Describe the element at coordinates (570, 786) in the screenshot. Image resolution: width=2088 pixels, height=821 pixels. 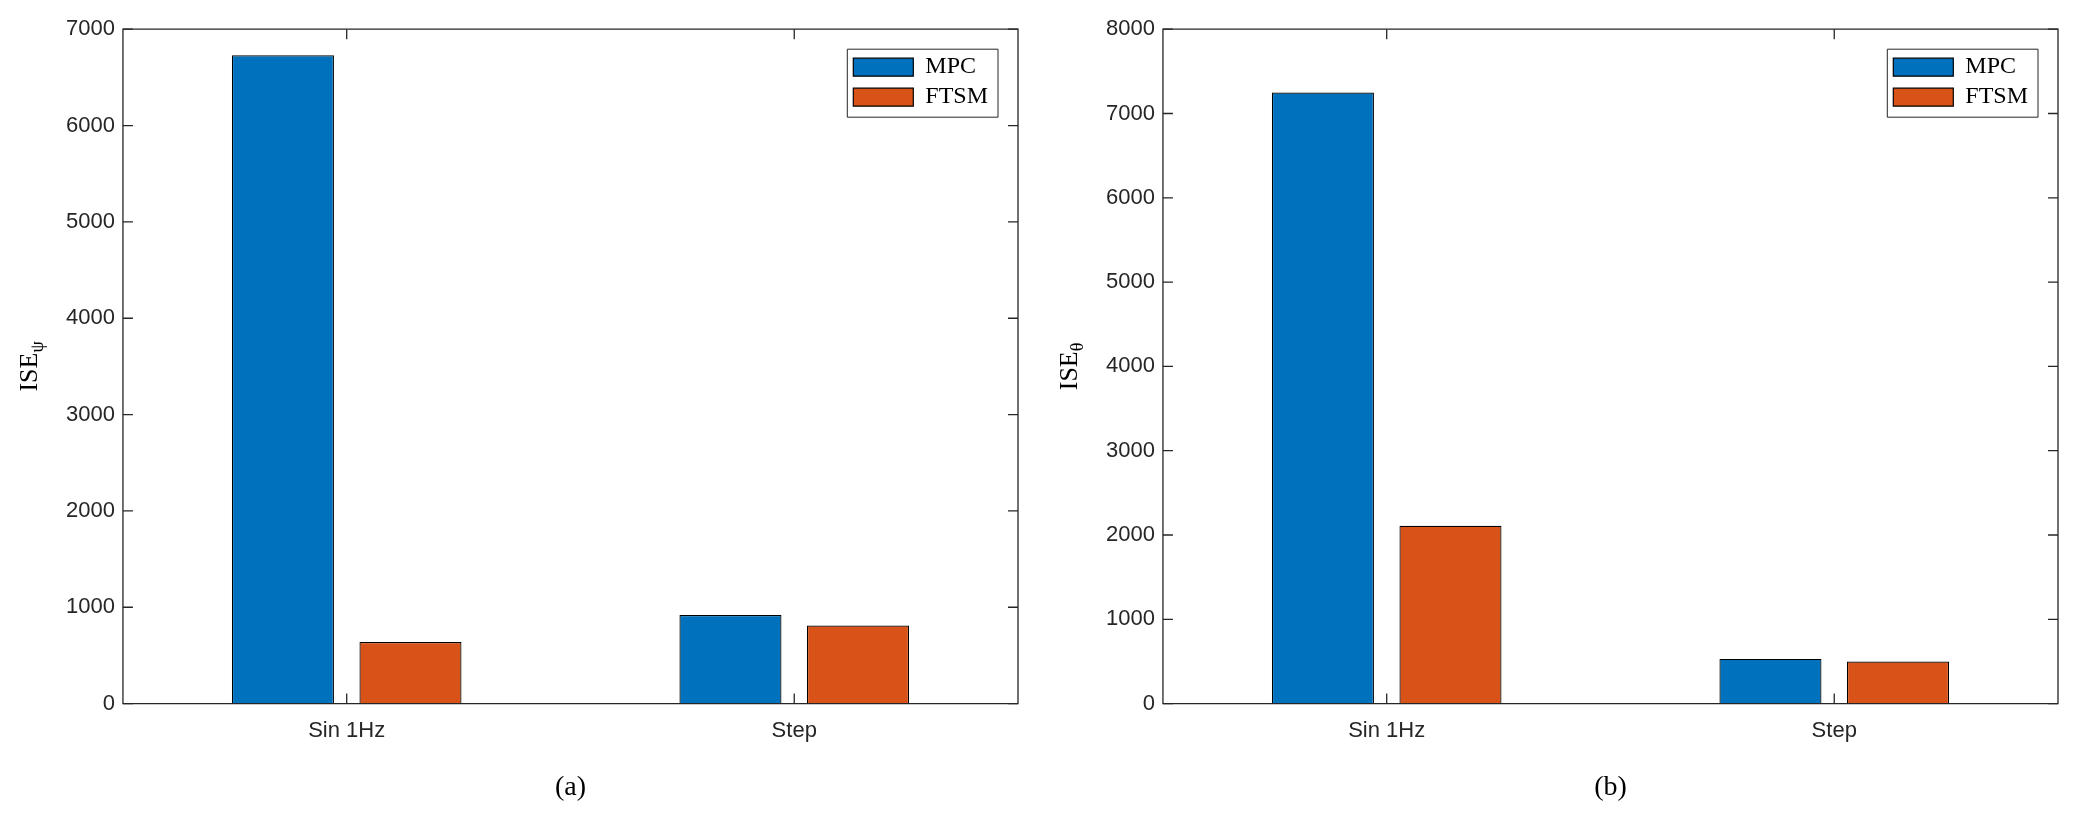
I see `x-axis-title: (a)` at that location.